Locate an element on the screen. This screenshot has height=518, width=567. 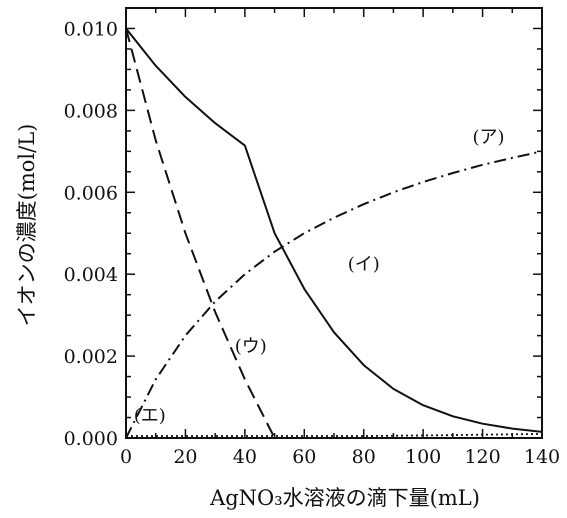
x-tick-label: 80 is located at coordinates (364, 457).